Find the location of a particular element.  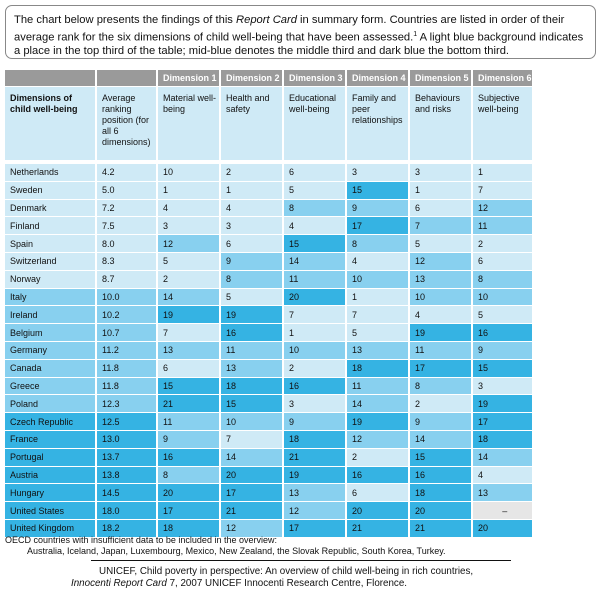

country-name: Hungary is located at coordinates (51, 493).